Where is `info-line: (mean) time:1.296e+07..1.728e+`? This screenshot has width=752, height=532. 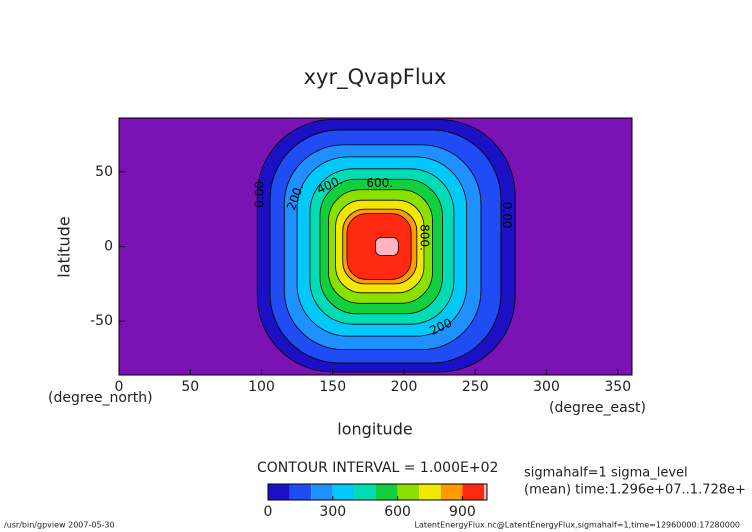 info-line: (mean) time:1.296e+07..1.728e+ is located at coordinates (635, 490).